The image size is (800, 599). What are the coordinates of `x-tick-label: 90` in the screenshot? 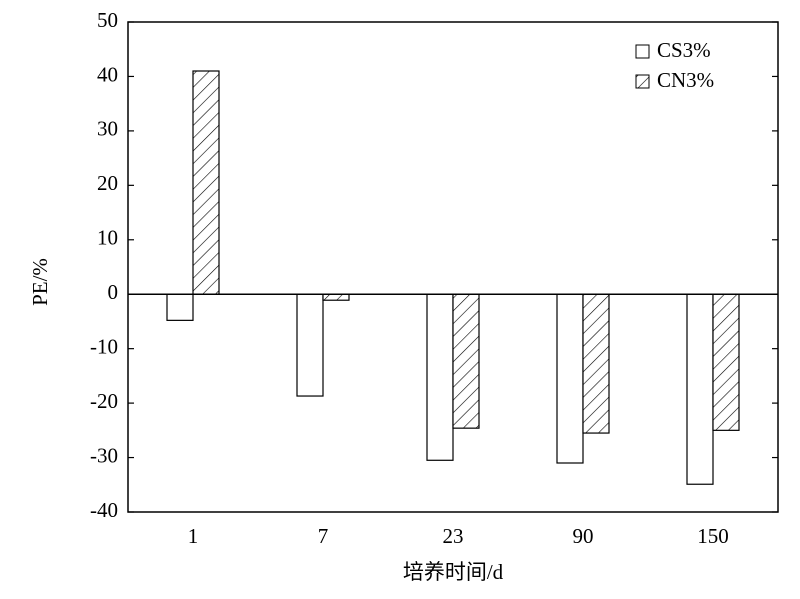 It's located at (583, 536).